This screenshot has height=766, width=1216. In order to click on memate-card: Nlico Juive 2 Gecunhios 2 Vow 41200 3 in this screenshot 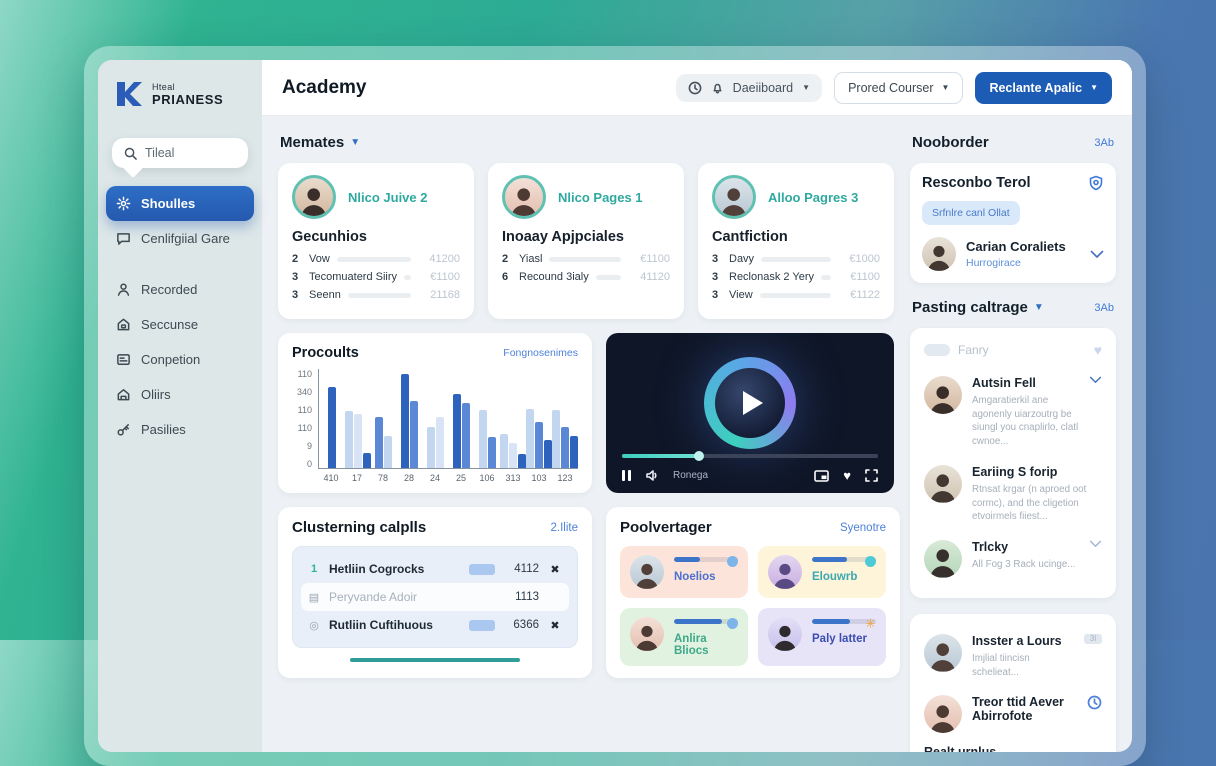, I will do `click(376, 241)`.